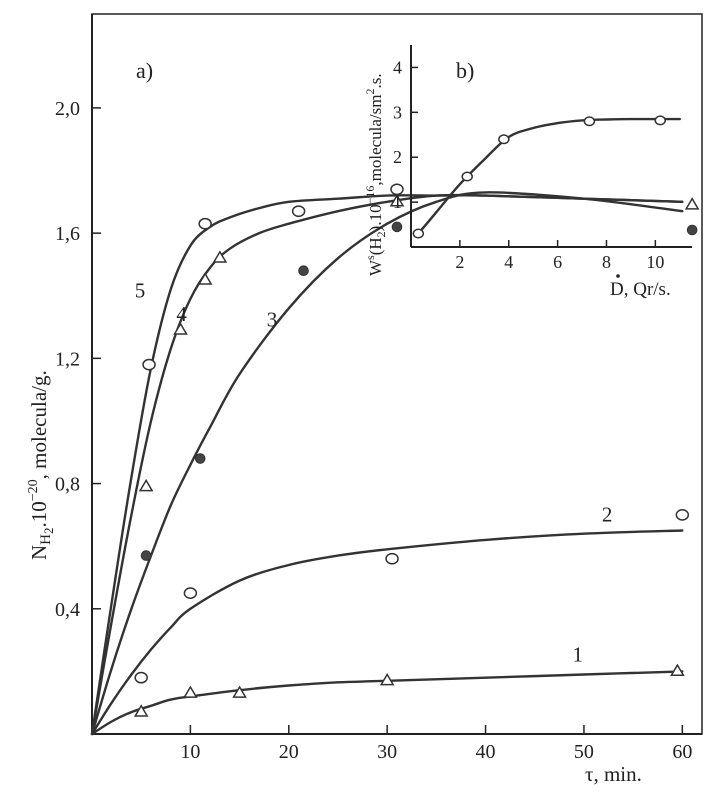 This screenshot has width=724, height=812. I want to click on main-x-axis-label: τ, min., so click(613, 774).